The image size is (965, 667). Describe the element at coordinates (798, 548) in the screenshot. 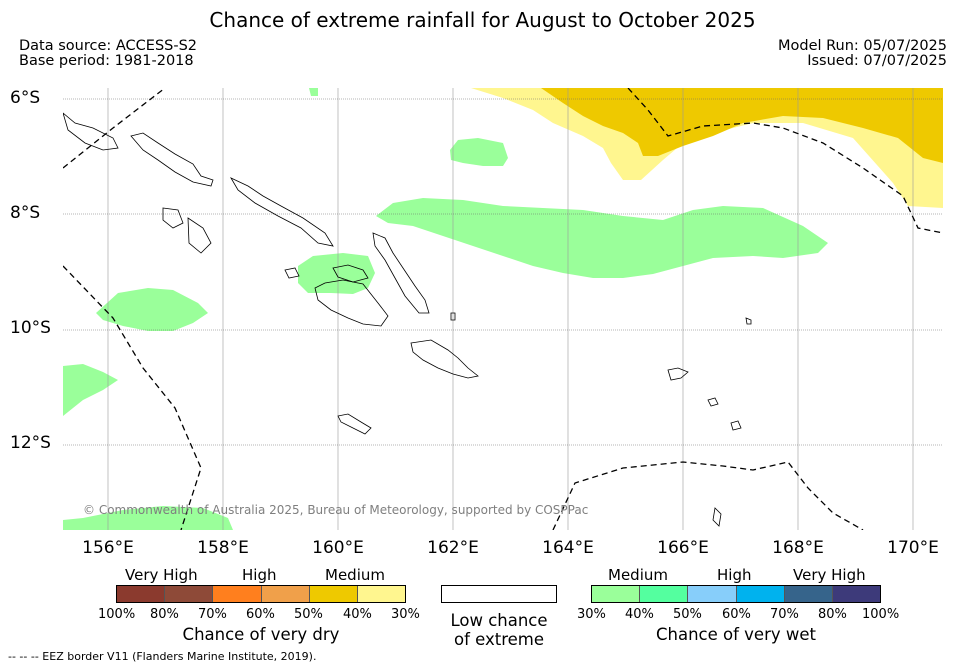

I see `lon-label-168e: 168°E` at that location.